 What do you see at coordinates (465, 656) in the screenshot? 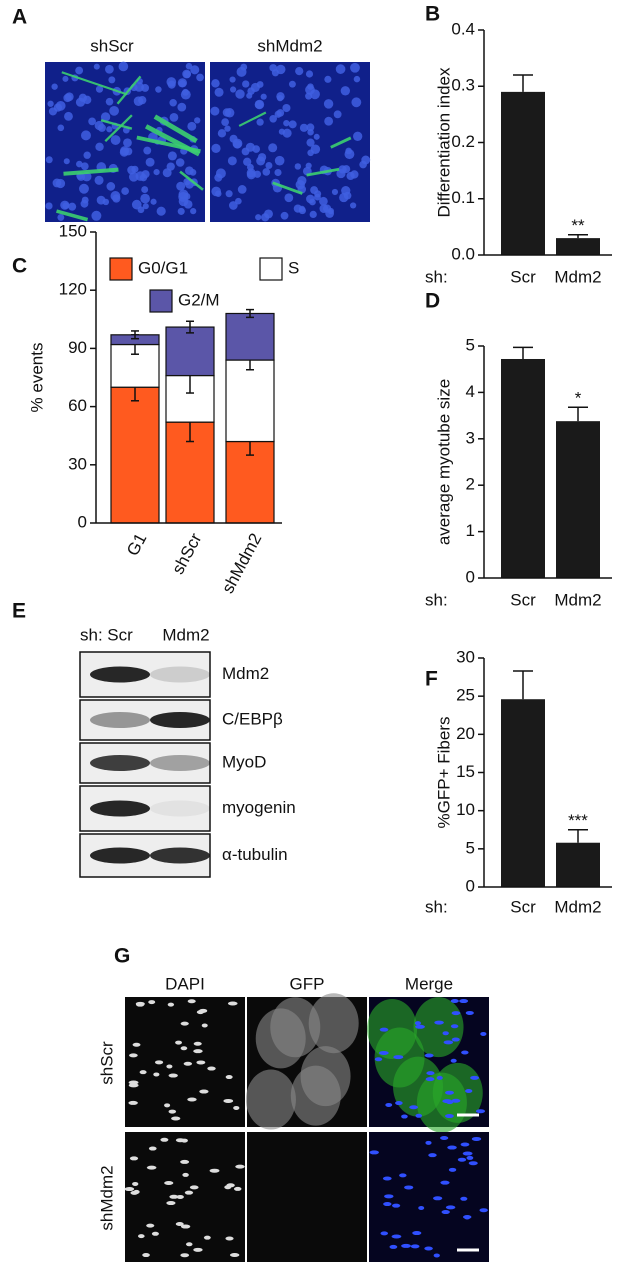
I see `y-tick-label: 30` at bounding box center [465, 656].